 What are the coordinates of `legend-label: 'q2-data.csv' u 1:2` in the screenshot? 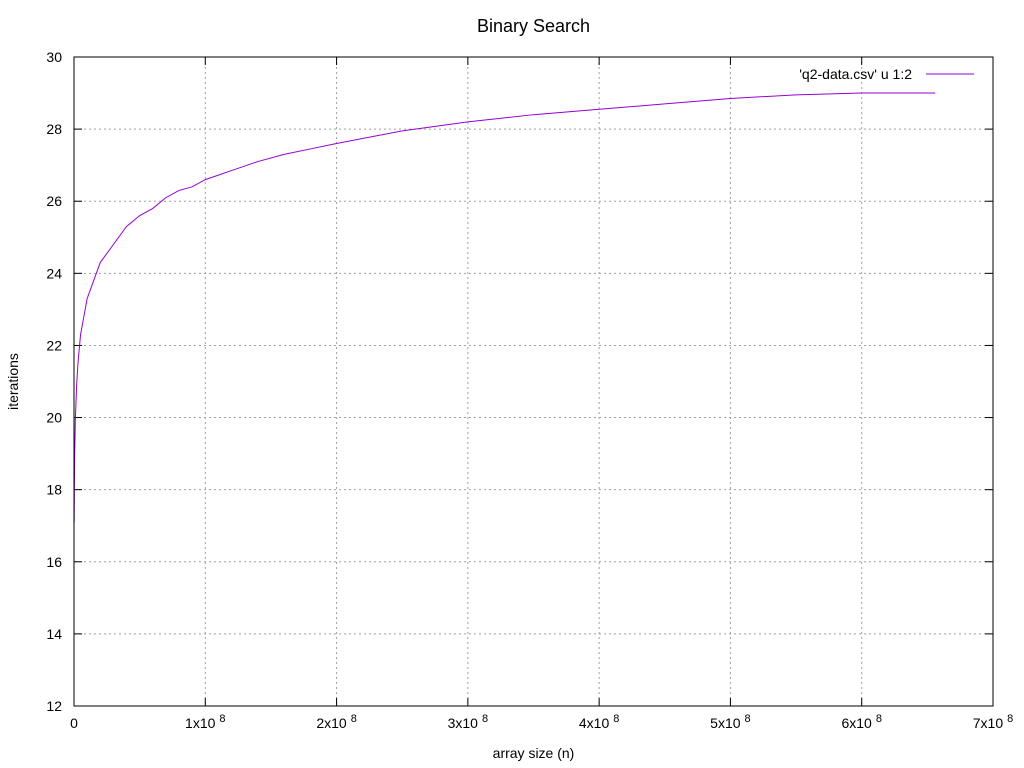 It's located at (855, 74).